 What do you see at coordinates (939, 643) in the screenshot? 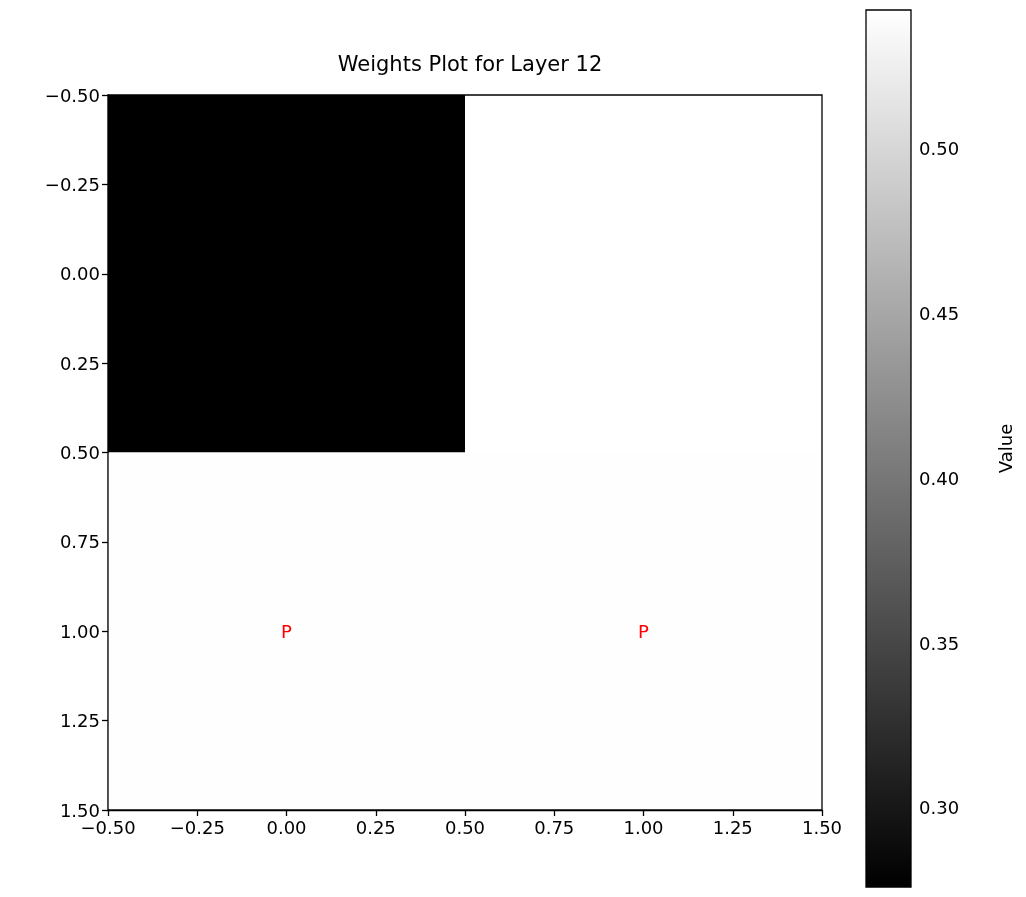
I see `color-bar-label: 0.35` at bounding box center [939, 643].